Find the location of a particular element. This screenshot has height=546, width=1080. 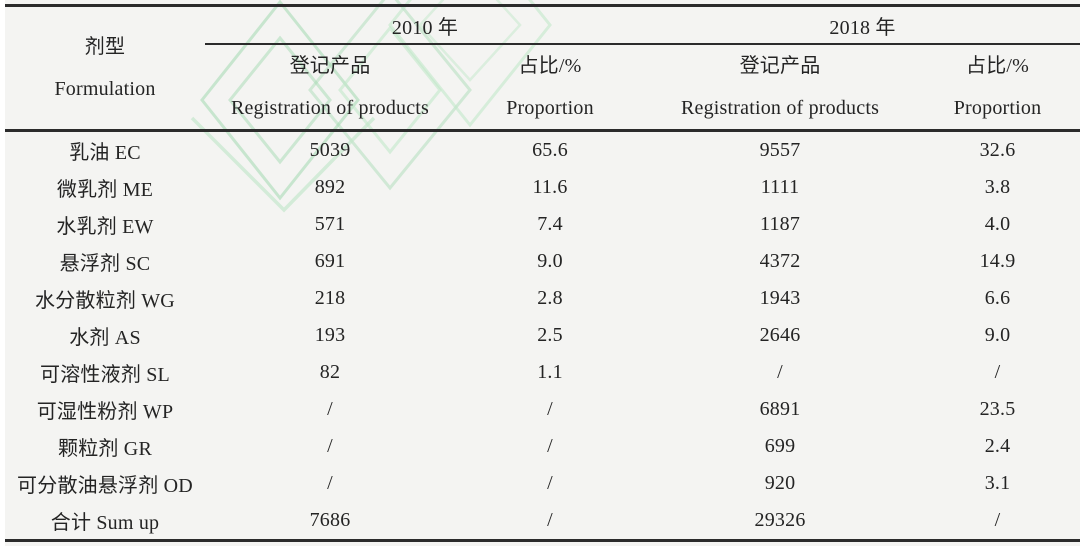

prop-2018-column-header: 占比/% Proportion is located at coordinates (997, 88).